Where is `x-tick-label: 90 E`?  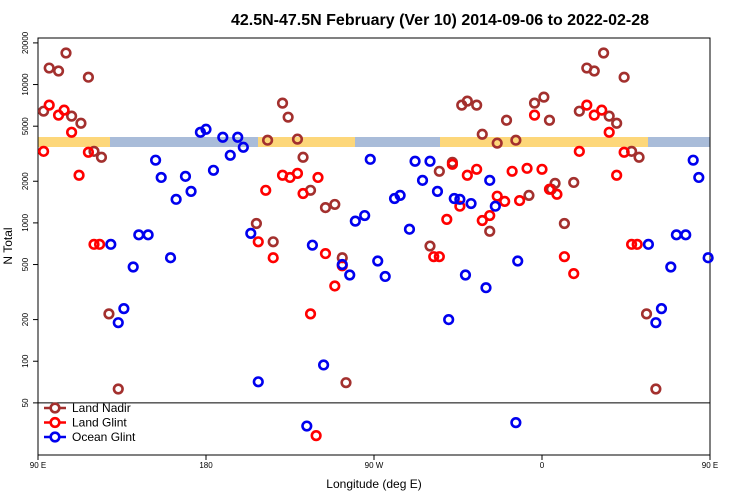 x-tick-label: 90 E is located at coordinates (38, 465).